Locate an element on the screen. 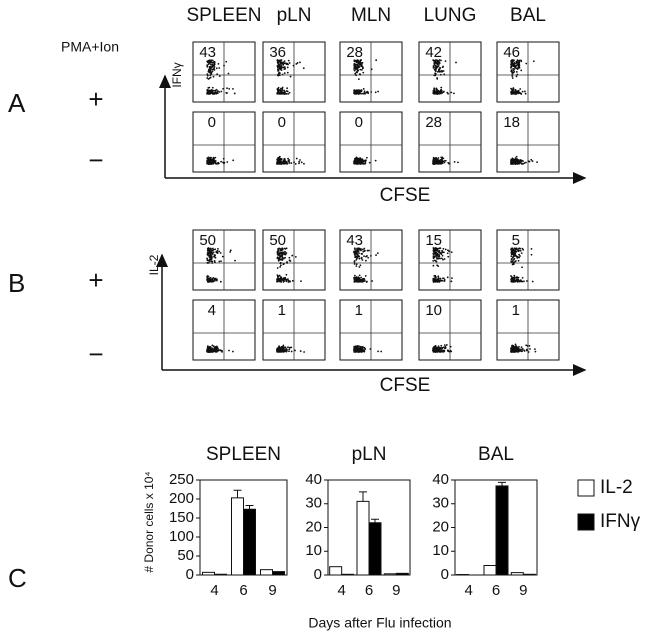 The image size is (648, 636). quadrant-value: 1 is located at coordinates (359, 310).